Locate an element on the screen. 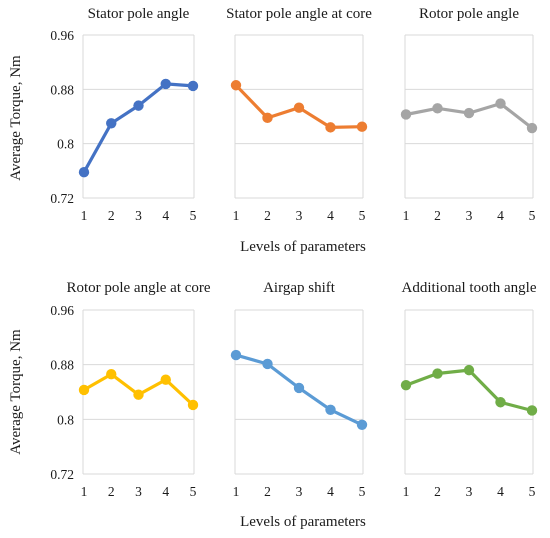 The width and height of the screenshot is (550, 538). chart-panel-2: Stator pole angle at core 1 2 3 4 5 is located at coordinates (299, 114).